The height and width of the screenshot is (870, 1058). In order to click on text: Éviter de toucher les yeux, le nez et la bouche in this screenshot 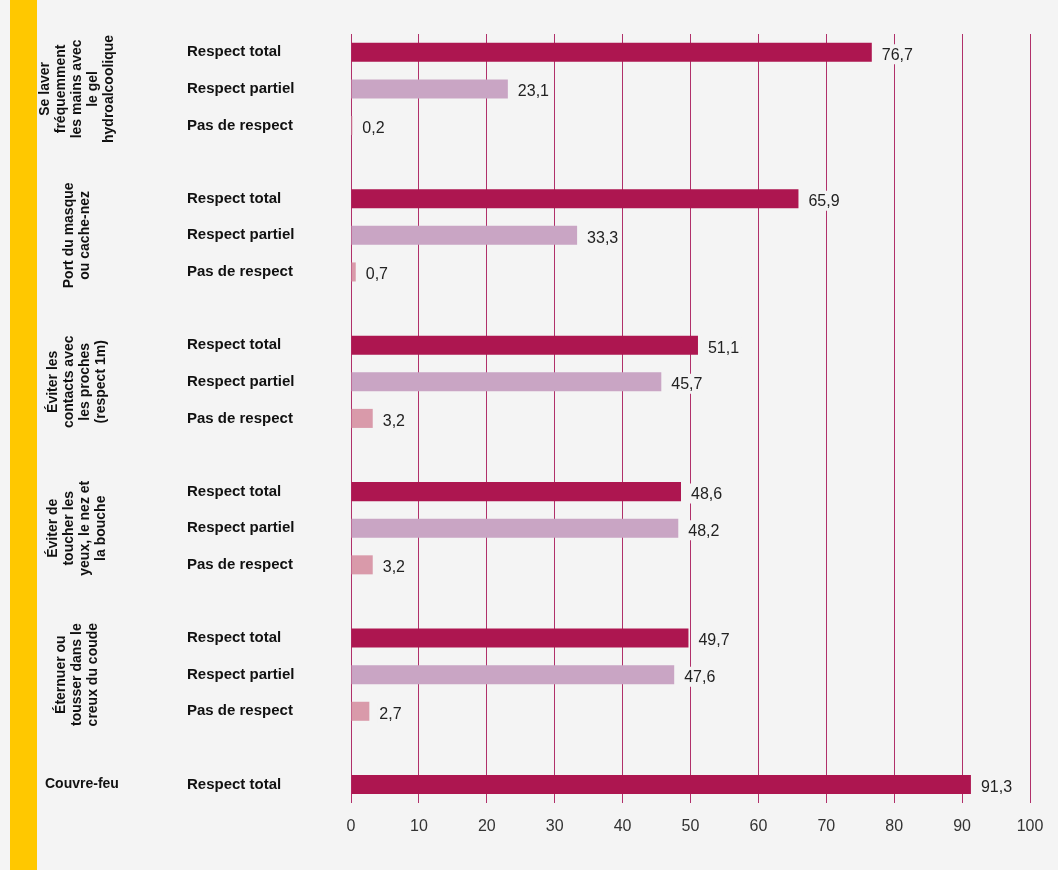, I will do `click(75, 528)`.